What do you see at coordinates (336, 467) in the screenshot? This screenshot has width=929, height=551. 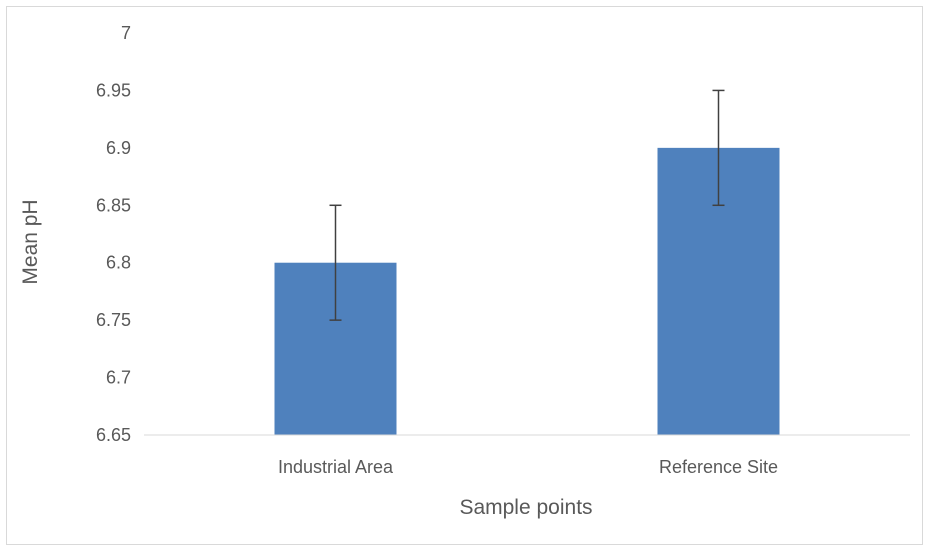 I see `x-tick-label: Industrial Area` at bounding box center [336, 467].